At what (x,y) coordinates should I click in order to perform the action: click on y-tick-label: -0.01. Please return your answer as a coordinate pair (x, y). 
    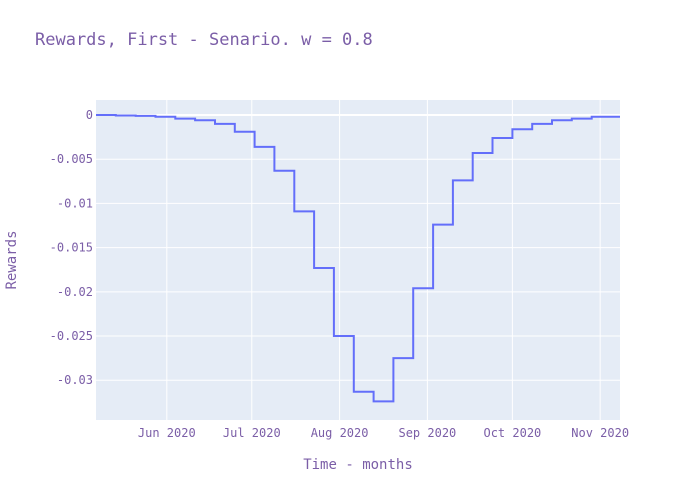
    Looking at the image, I should click on (75, 203).